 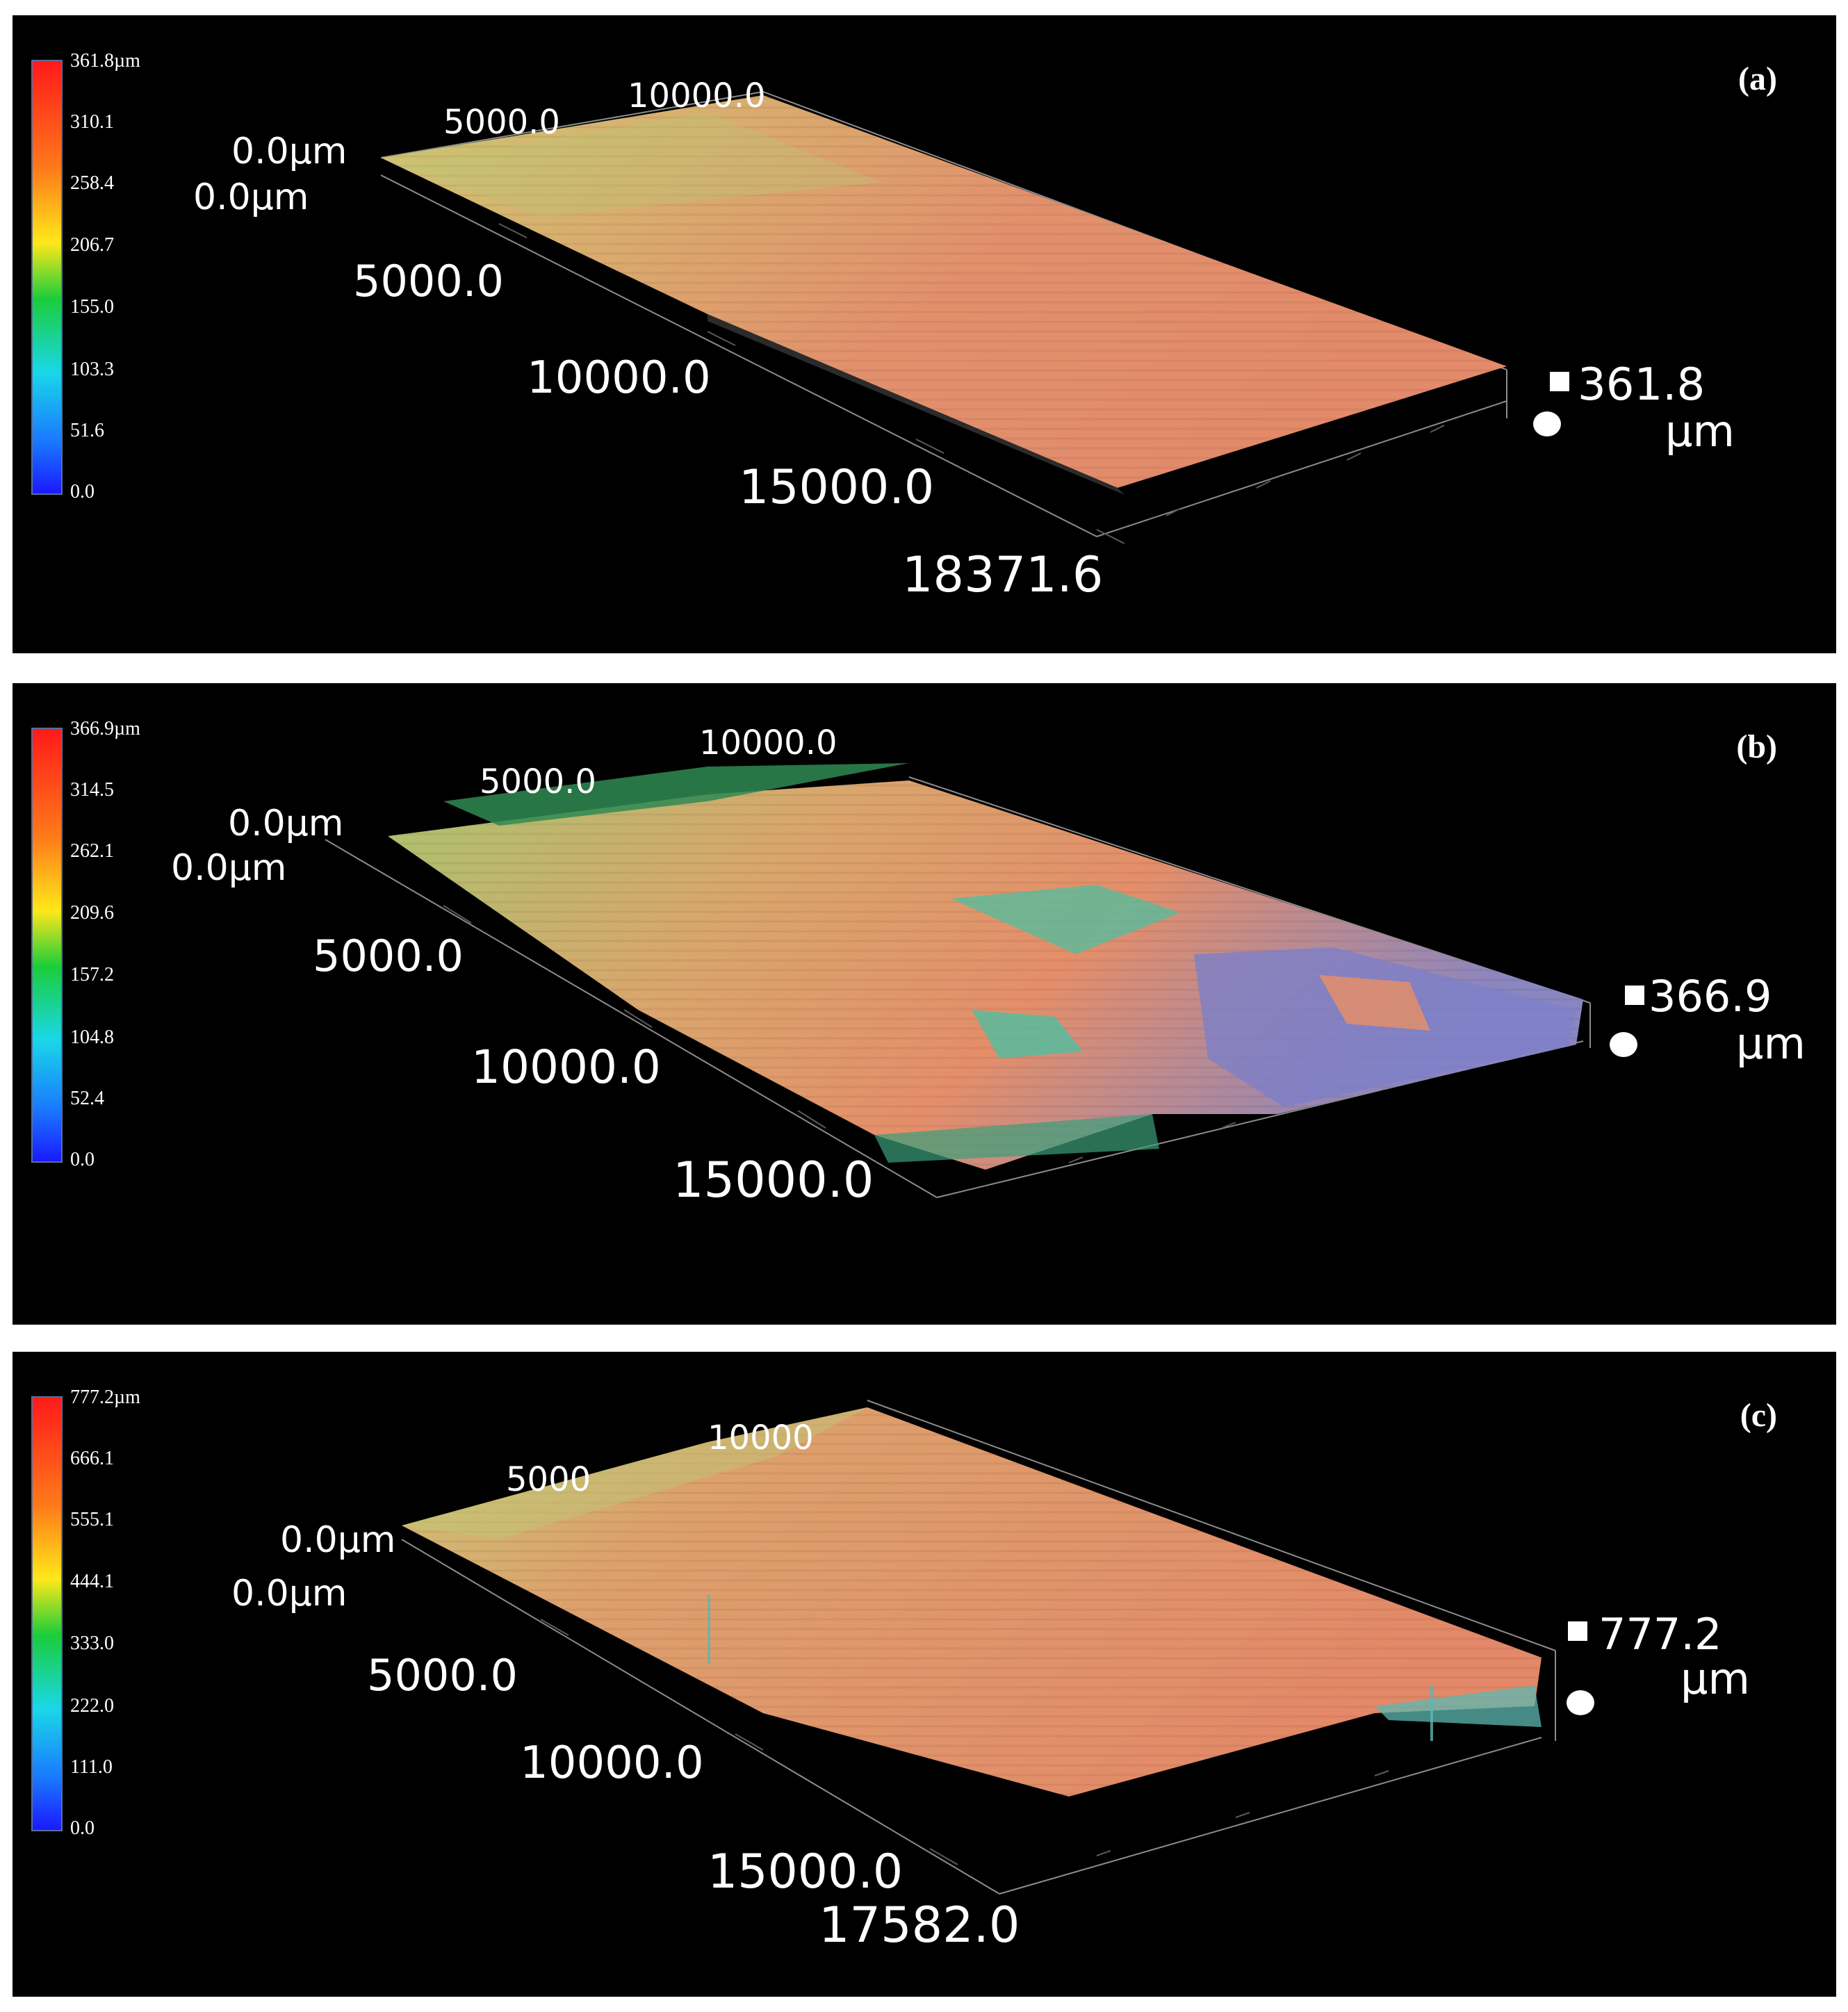 I want to click on top-tick-label-b: 10000.0, so click(x=768, y=742).